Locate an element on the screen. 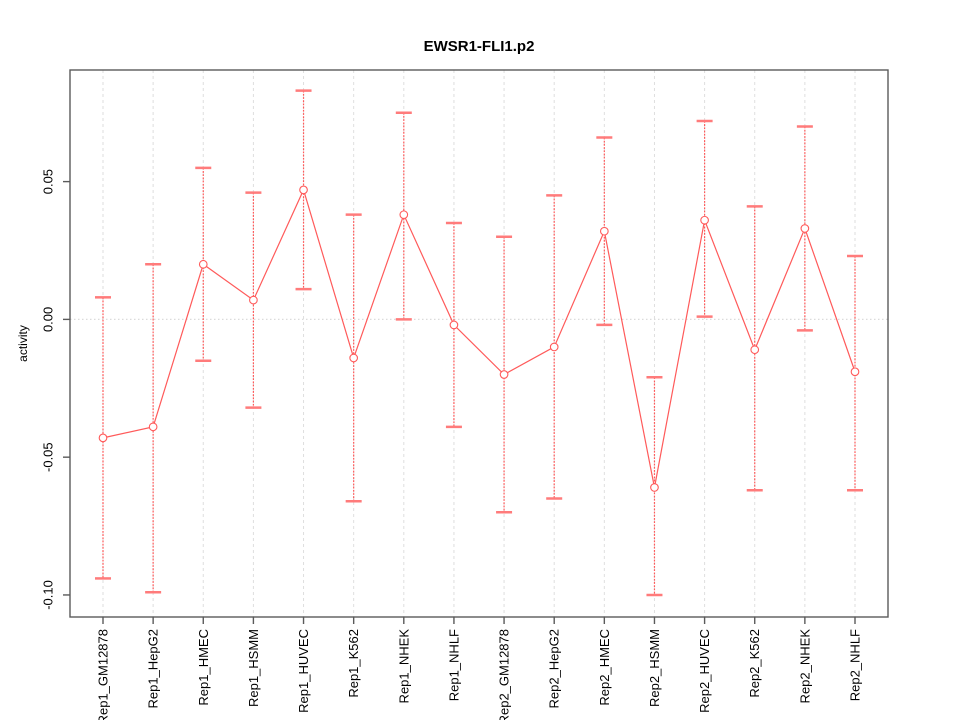 This screenshot has width=960, height=720. x-tick-label: Rep1_NHLF is located at coordinates (453, 665).